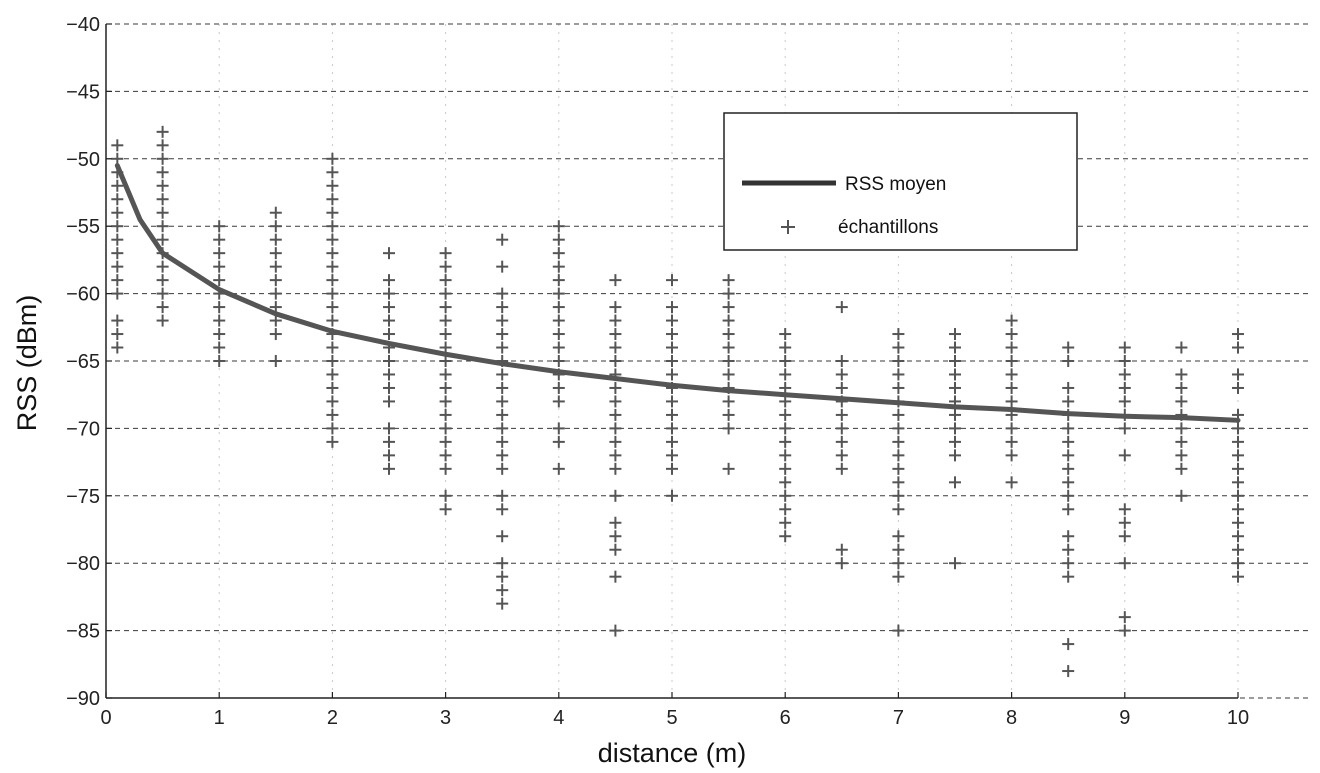  I want to click on y-tick-labels: −40 −45 −50 −55 −60 −65 −70 −75 −80 −85 −90, so click(83, 362).